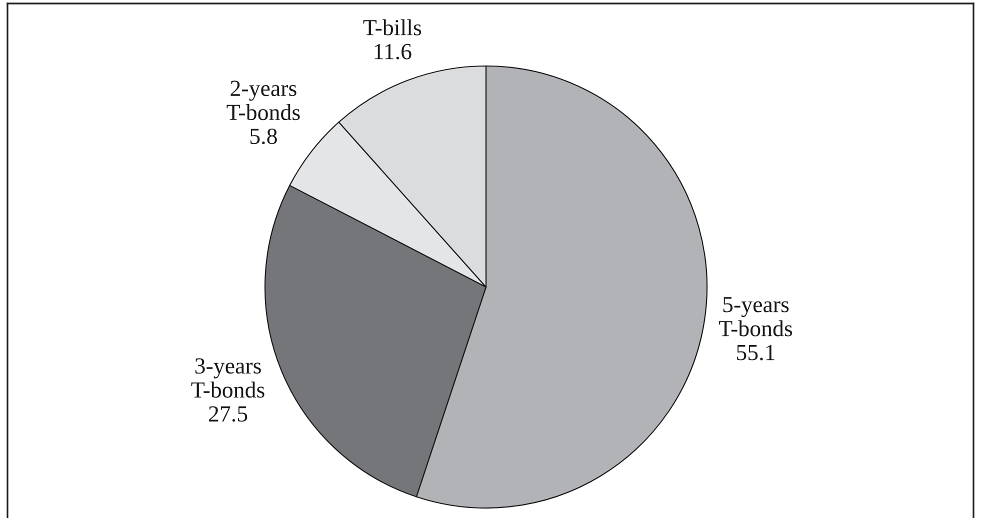 The height and width of the screenshot is (518, 982). Describe the element at coordinates (755, 352) in the screenshot. I see `data-label: 55.1` at that location.